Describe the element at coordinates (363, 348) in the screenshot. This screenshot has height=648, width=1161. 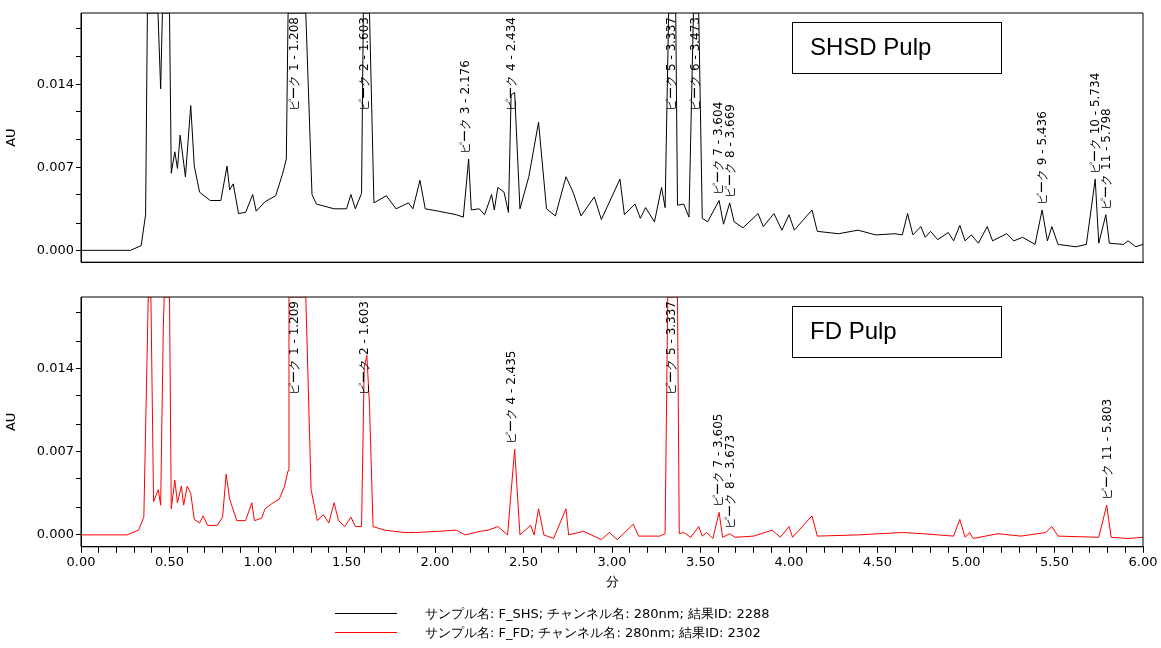
I see `annotation: ピーク 2 - 1.603` at that location.